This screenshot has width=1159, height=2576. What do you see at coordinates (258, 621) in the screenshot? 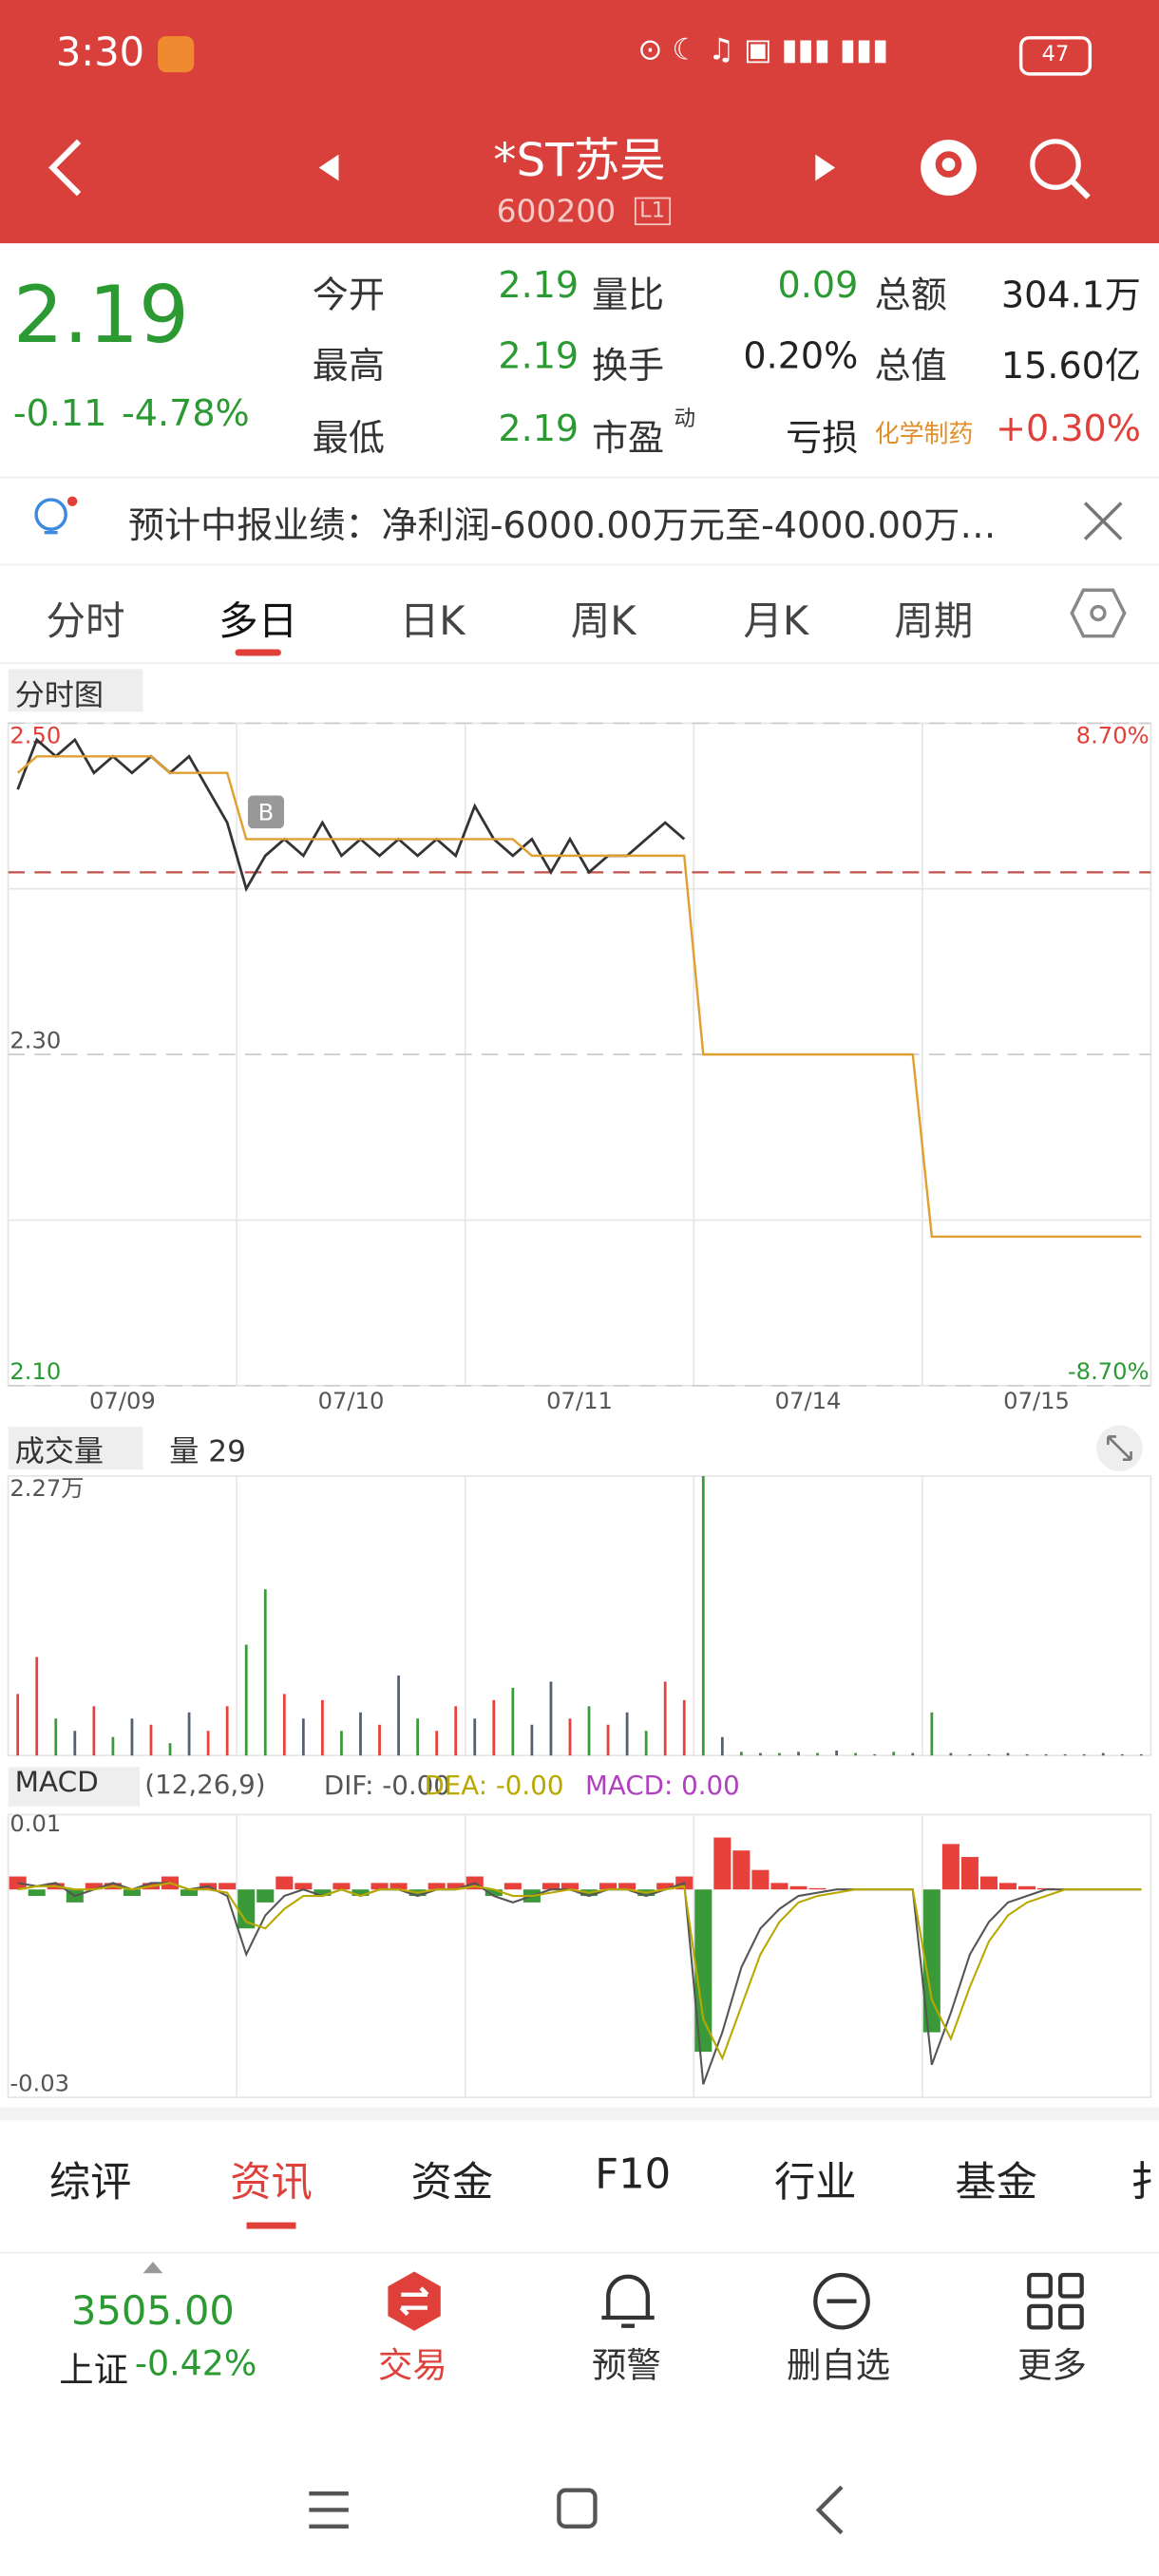
I see `period-tab: 多日` at bounding box center [258, 621].